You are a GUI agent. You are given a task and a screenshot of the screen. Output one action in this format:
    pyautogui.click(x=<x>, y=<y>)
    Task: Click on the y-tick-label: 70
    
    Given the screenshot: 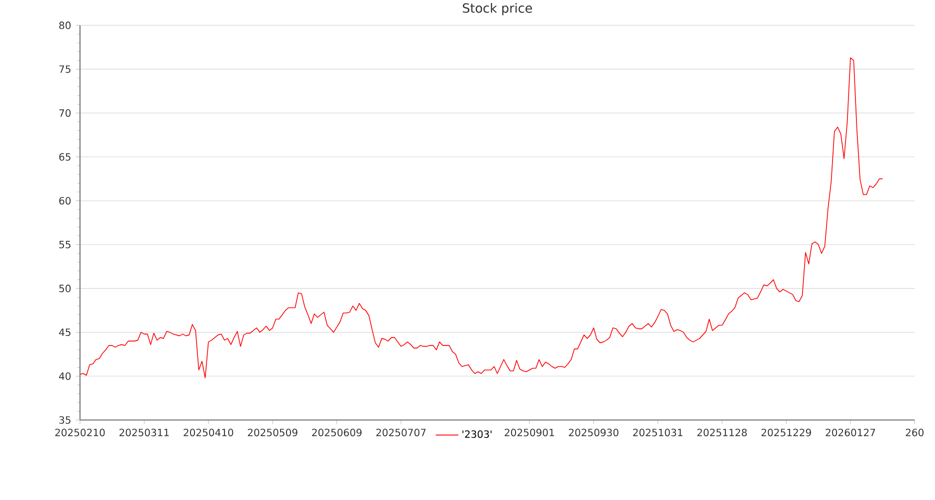 What is the action you would take?
    pyautogui.click(x=65, y=113)
    